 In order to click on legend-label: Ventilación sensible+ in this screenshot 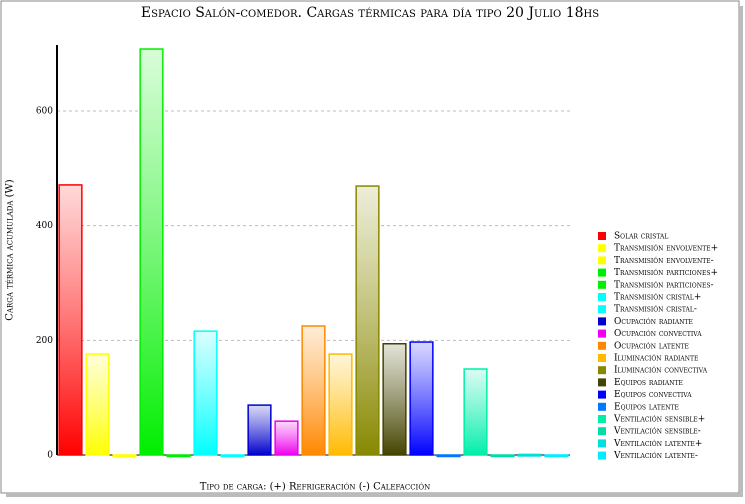, I will do `click(659, 420)`.